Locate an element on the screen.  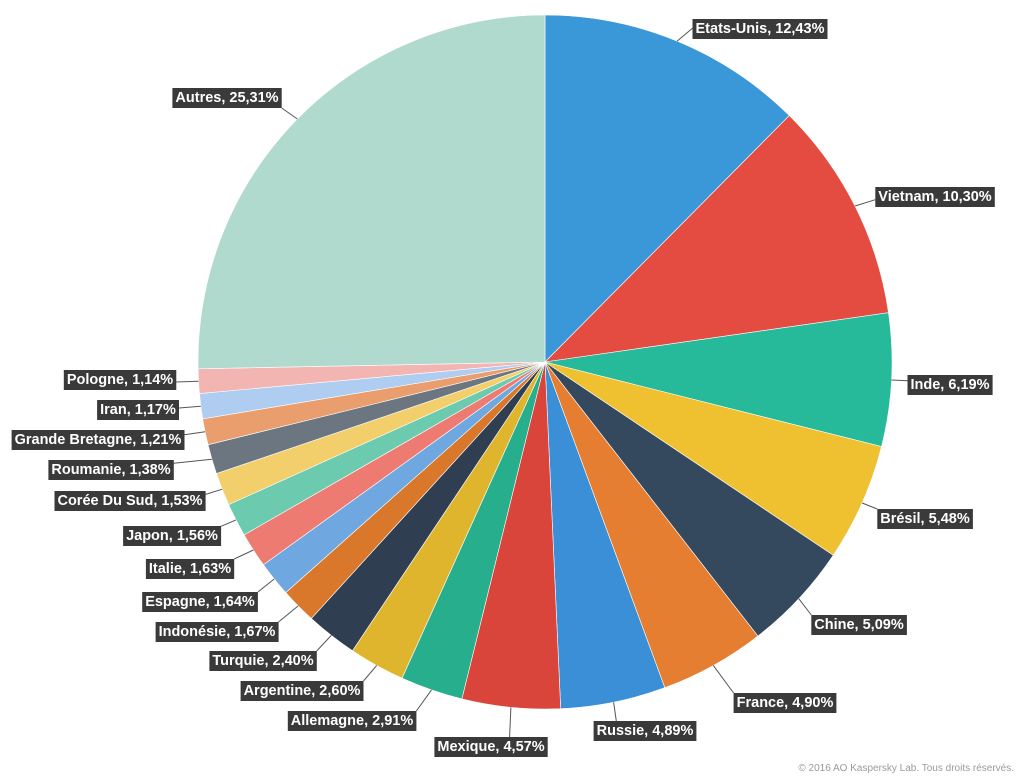
pie-slice-vietnam is located at coordinates (716, 239).